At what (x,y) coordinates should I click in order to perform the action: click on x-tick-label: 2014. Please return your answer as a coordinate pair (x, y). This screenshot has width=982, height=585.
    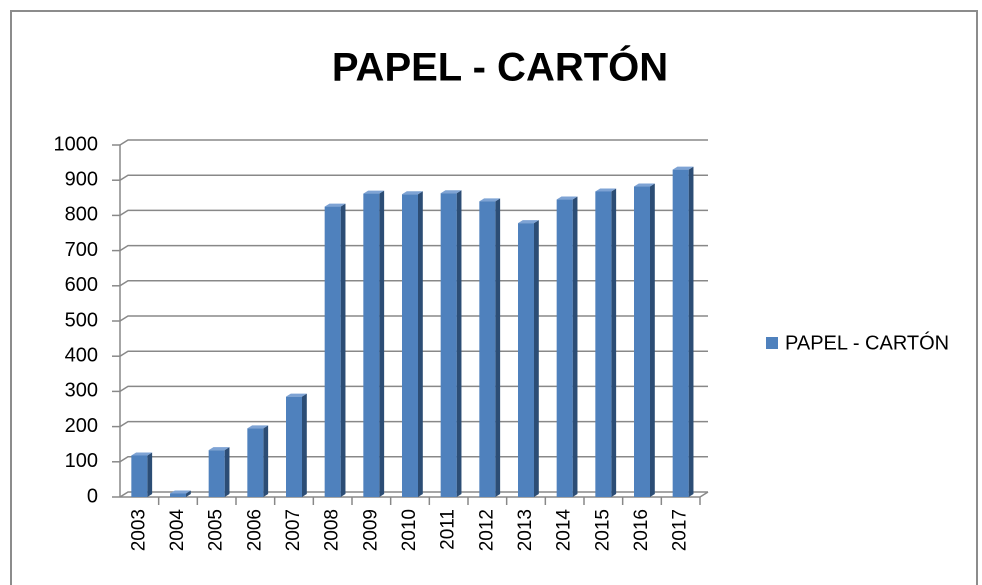
    Looking at the image, I should click on (564, 530).